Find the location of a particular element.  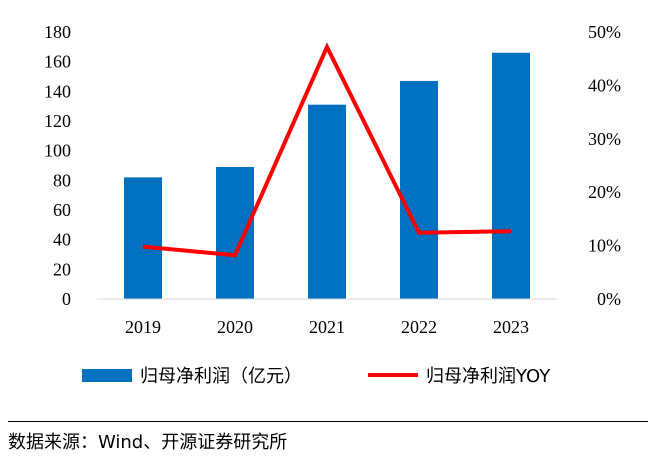

right-tick-label: 40% is located at coordinates (604, 85).